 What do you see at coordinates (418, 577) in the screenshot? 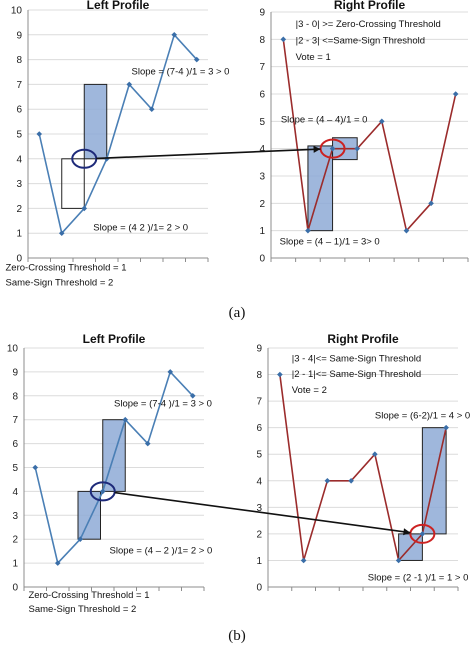
I see `annotation: Slope = (2 -1 )/1 = 1 > 0` at bounding box center [418, 577].